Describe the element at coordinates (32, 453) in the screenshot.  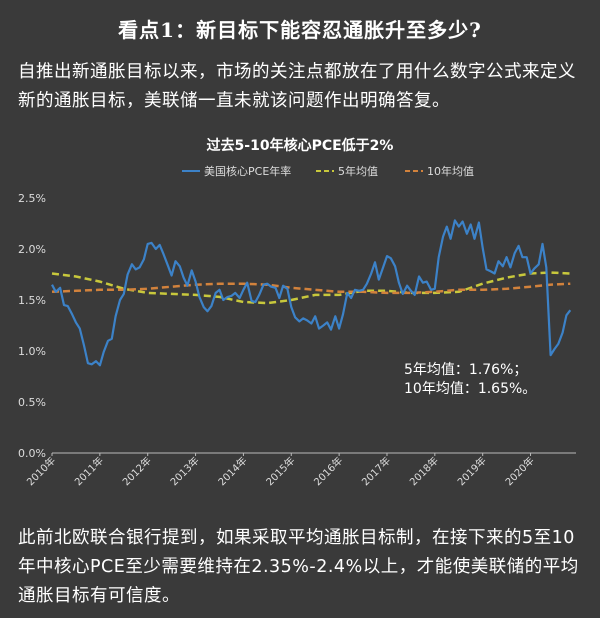
I see `y-tick-label: 0.0%` at that location.